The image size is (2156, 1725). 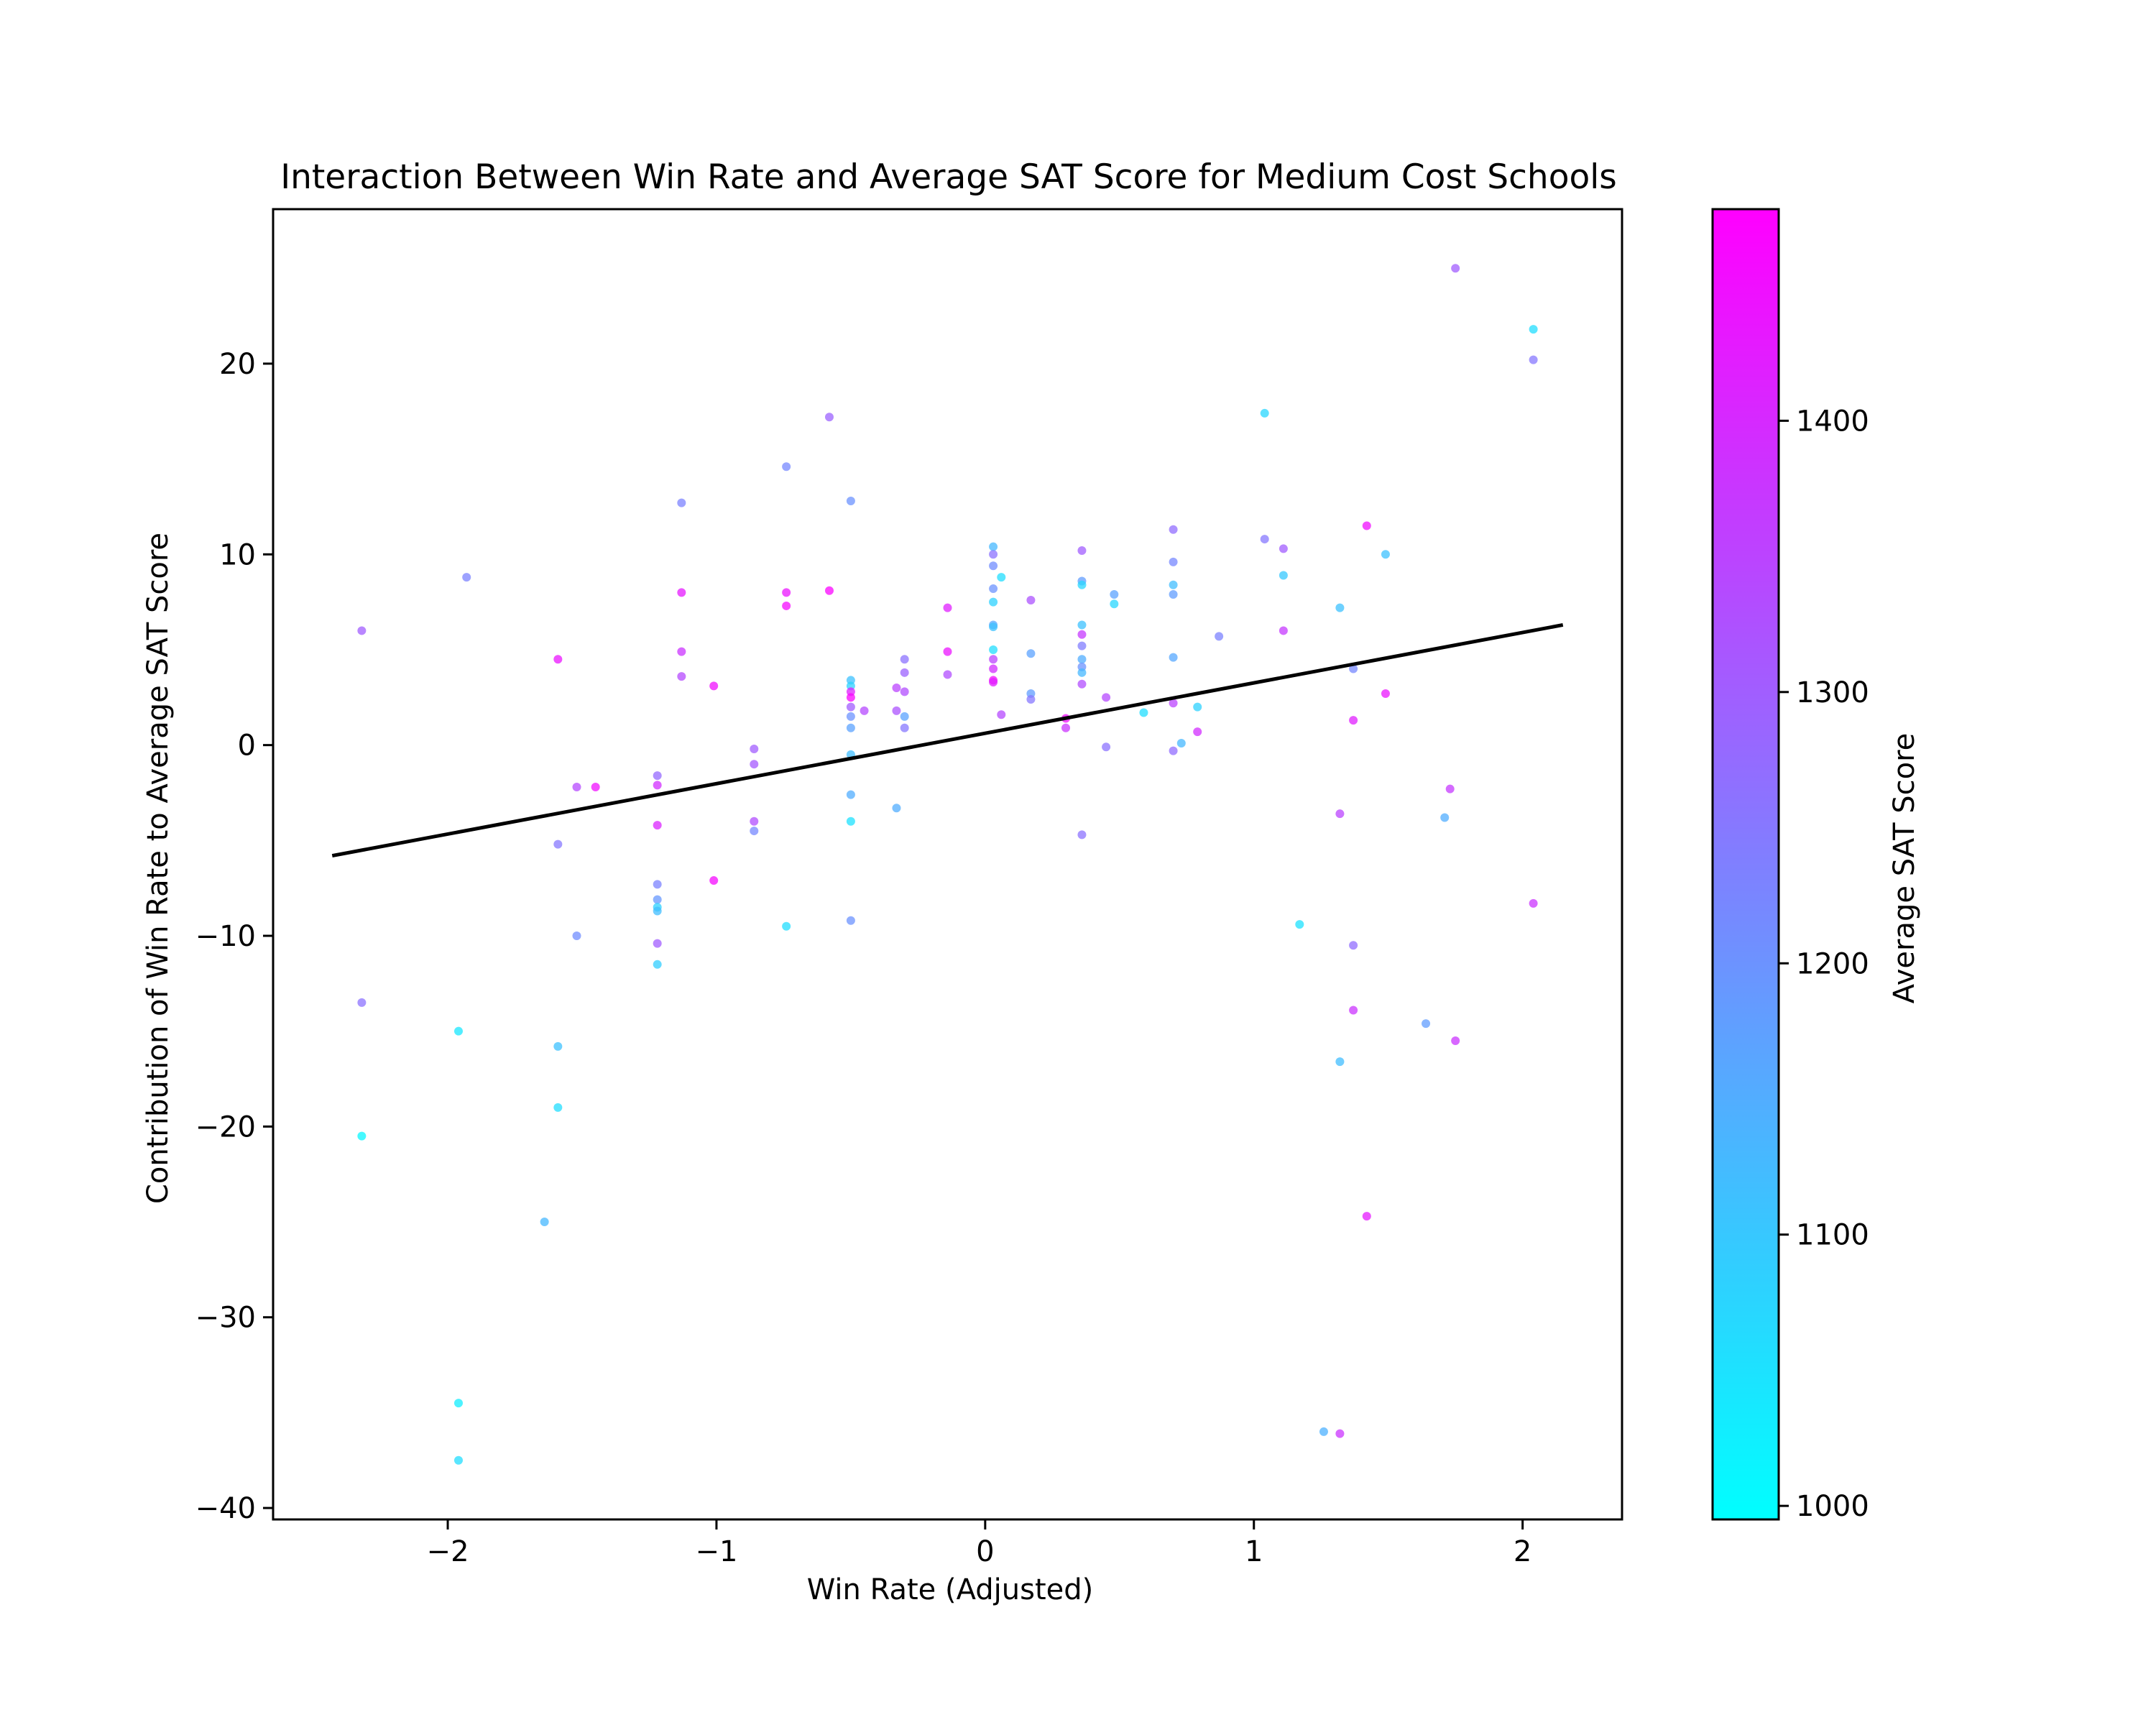 I want to click on colorbar-tick-label: 1400, so click(x=1832, y=421).